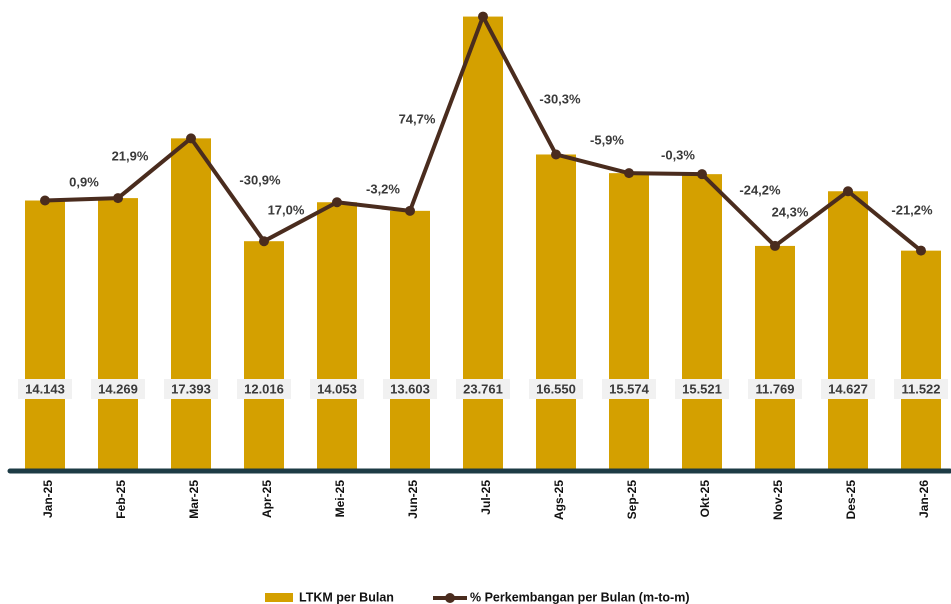 The width and height of the screenshot is (951, 604). What do you see at coordinates (851, 500) in the screenshot?
I see `x-tick-label: Des-25` at bounding box center [851, 500].